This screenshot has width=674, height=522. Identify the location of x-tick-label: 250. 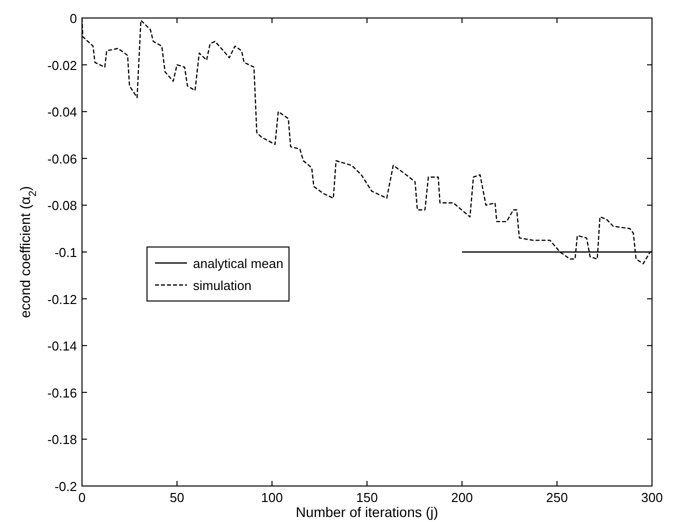
(557, 497).